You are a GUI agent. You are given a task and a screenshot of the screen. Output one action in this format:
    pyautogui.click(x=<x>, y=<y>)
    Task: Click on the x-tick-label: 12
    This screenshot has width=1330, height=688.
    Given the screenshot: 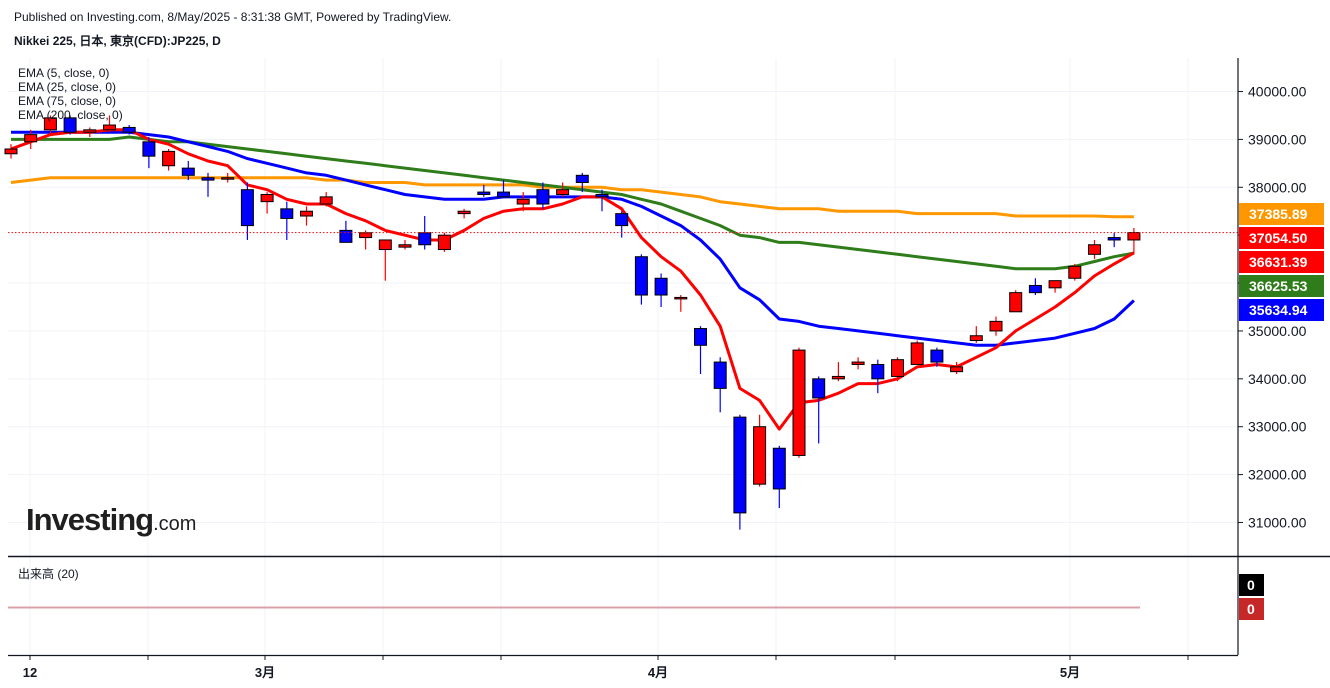 What is the action you would take?
    pyautogui.click(x=30, y=672)
    